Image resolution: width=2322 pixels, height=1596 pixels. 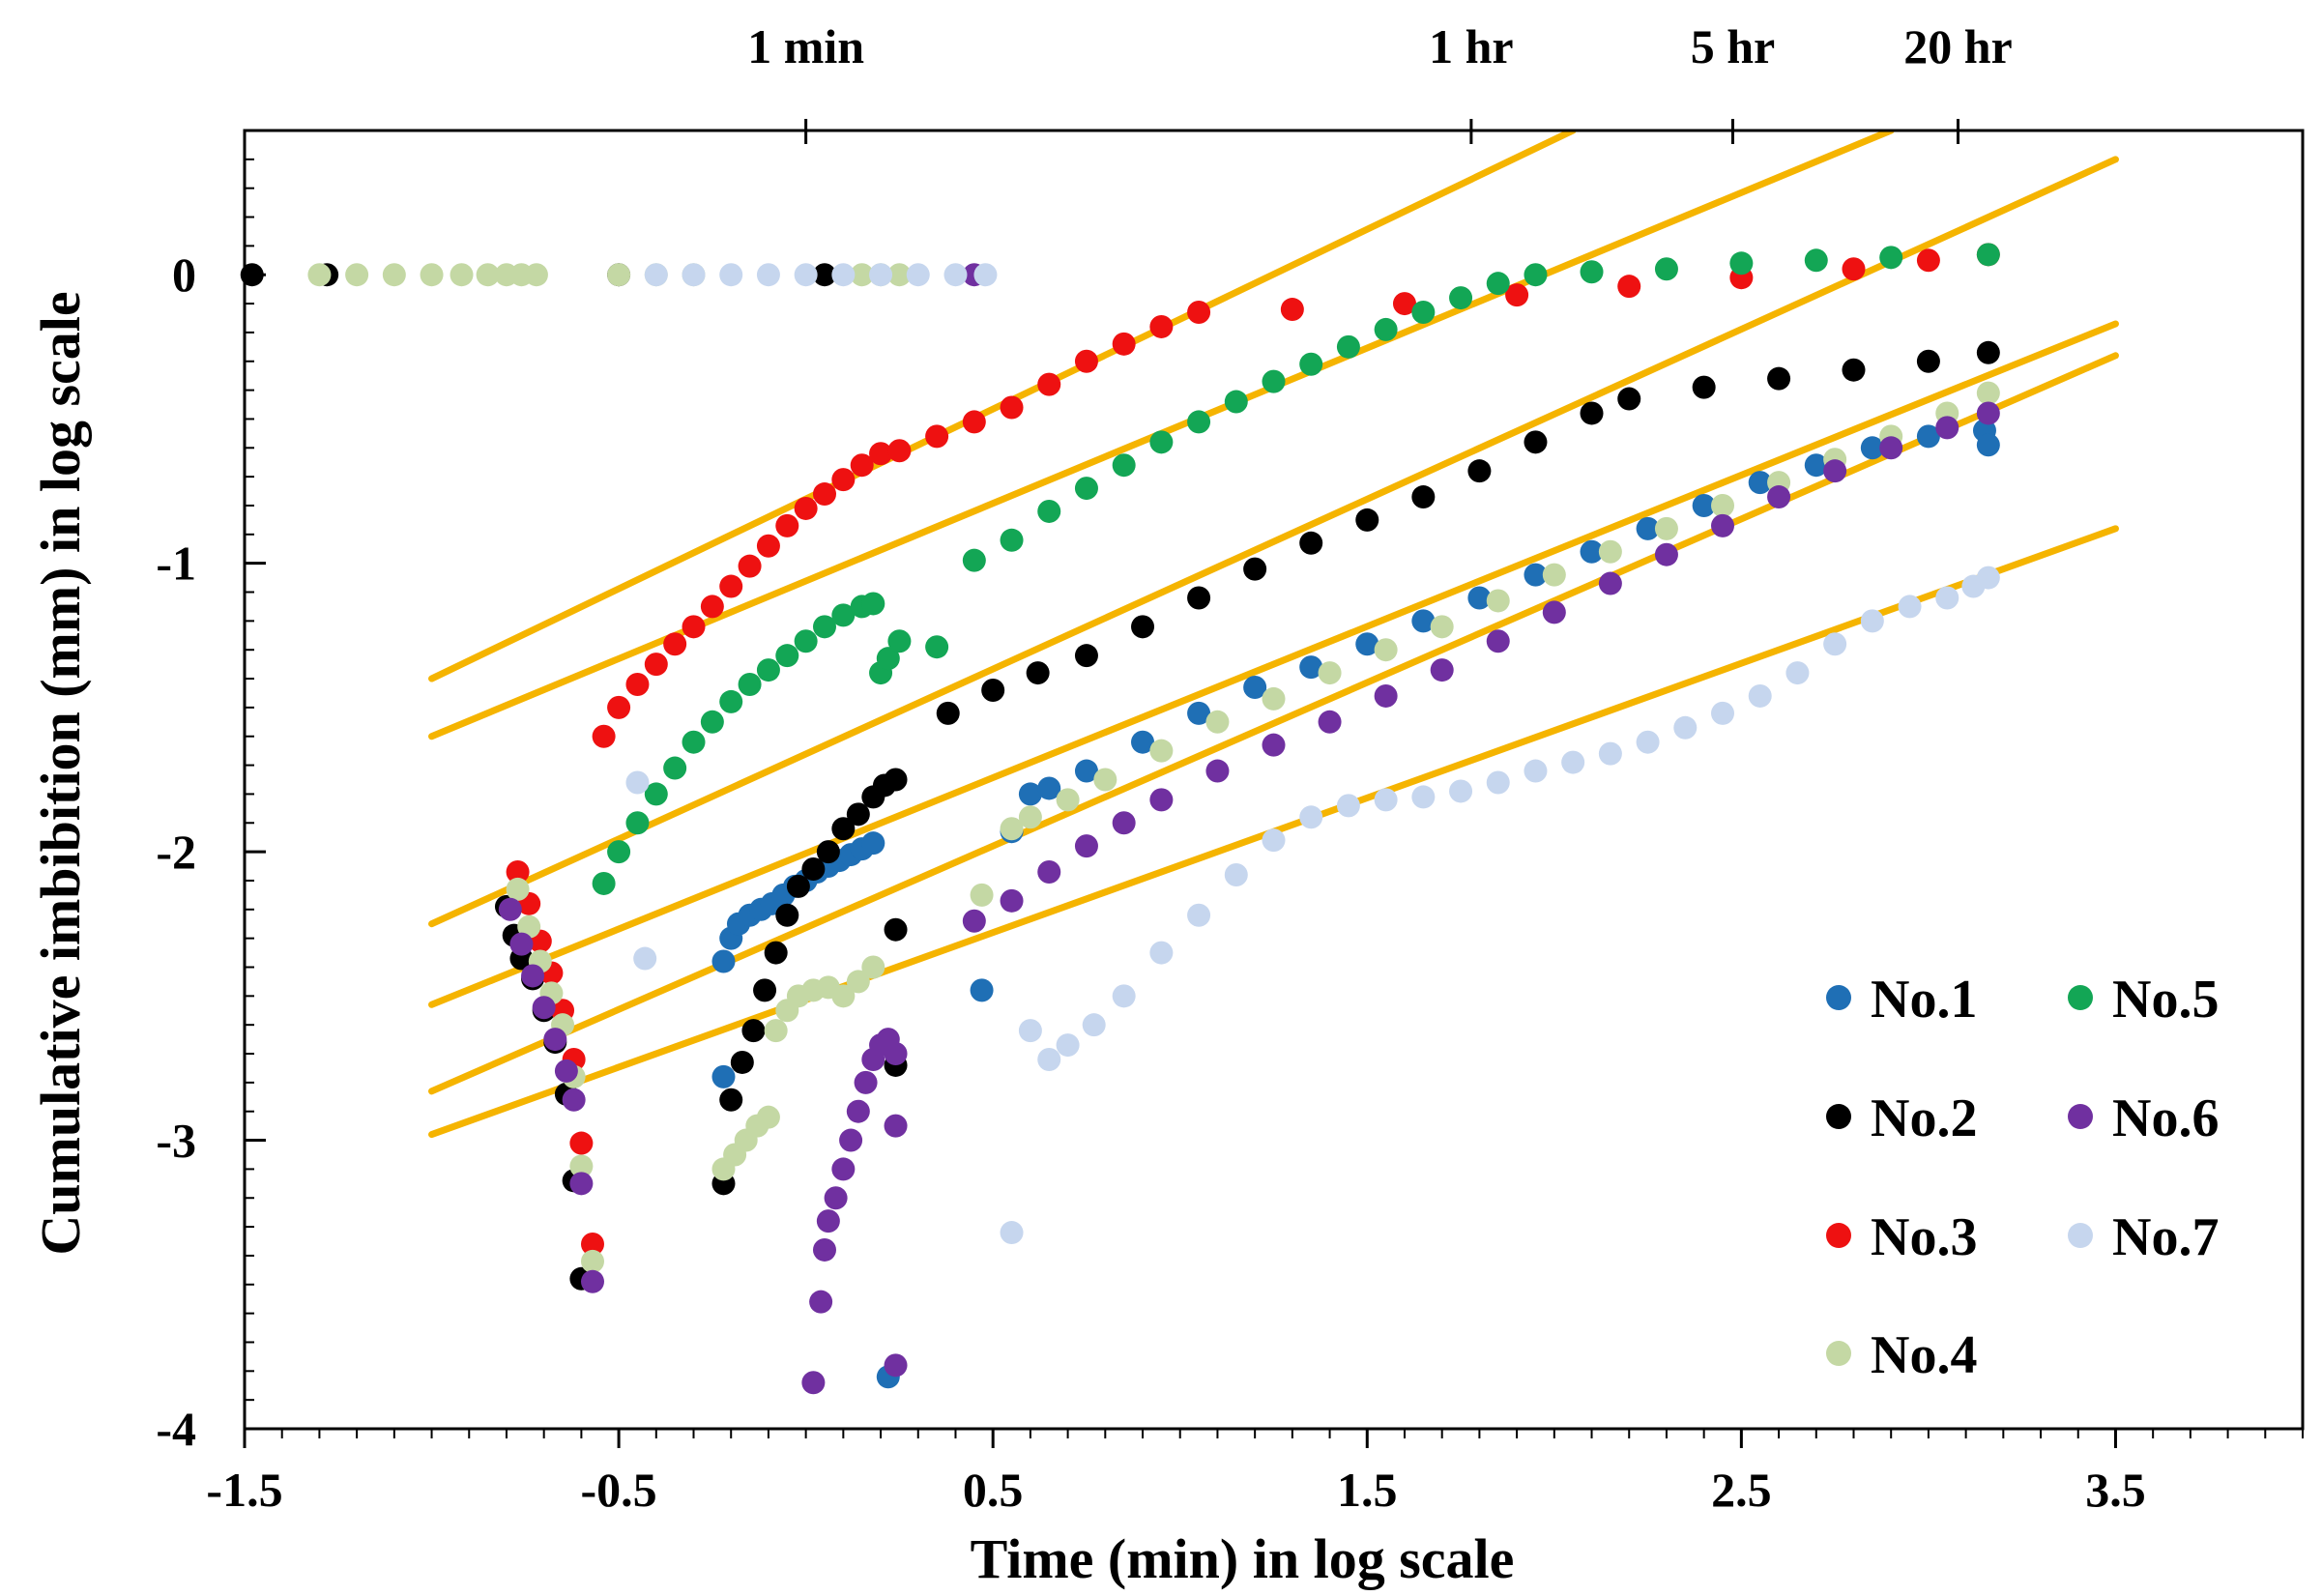 What do you see at coordinates (1924, 1237) in the screenshot?
I see `legend-label: No.3` at bounding box center [1924, 1237].